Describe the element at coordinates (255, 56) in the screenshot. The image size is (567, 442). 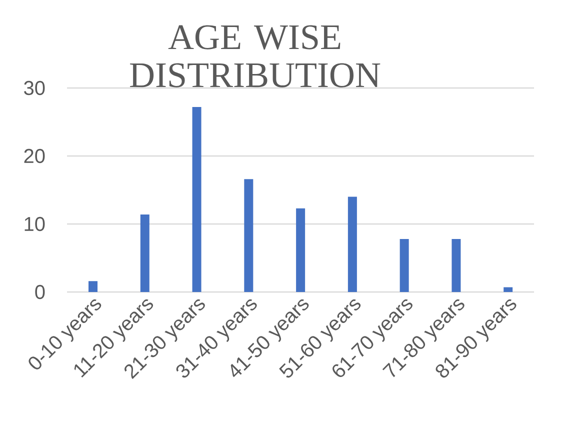
I see `chart-title: AGE WISE DISTRIBUTION` at that location.